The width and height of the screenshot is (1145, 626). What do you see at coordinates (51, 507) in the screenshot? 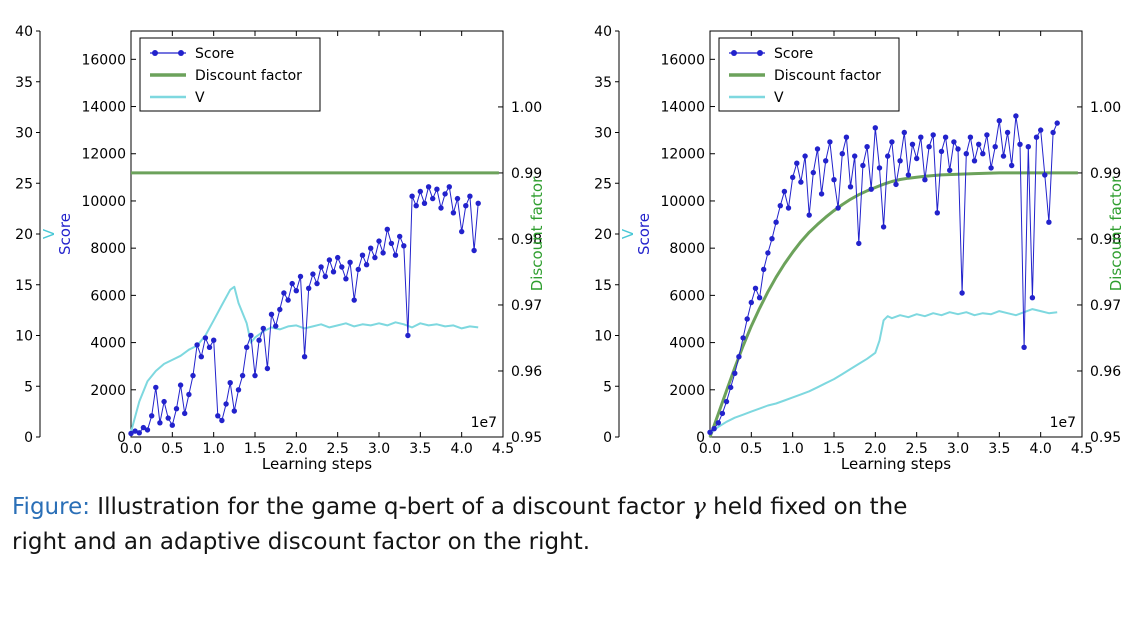
I see `caption-figure-label: Figure:` at bounding box center [51, 507].